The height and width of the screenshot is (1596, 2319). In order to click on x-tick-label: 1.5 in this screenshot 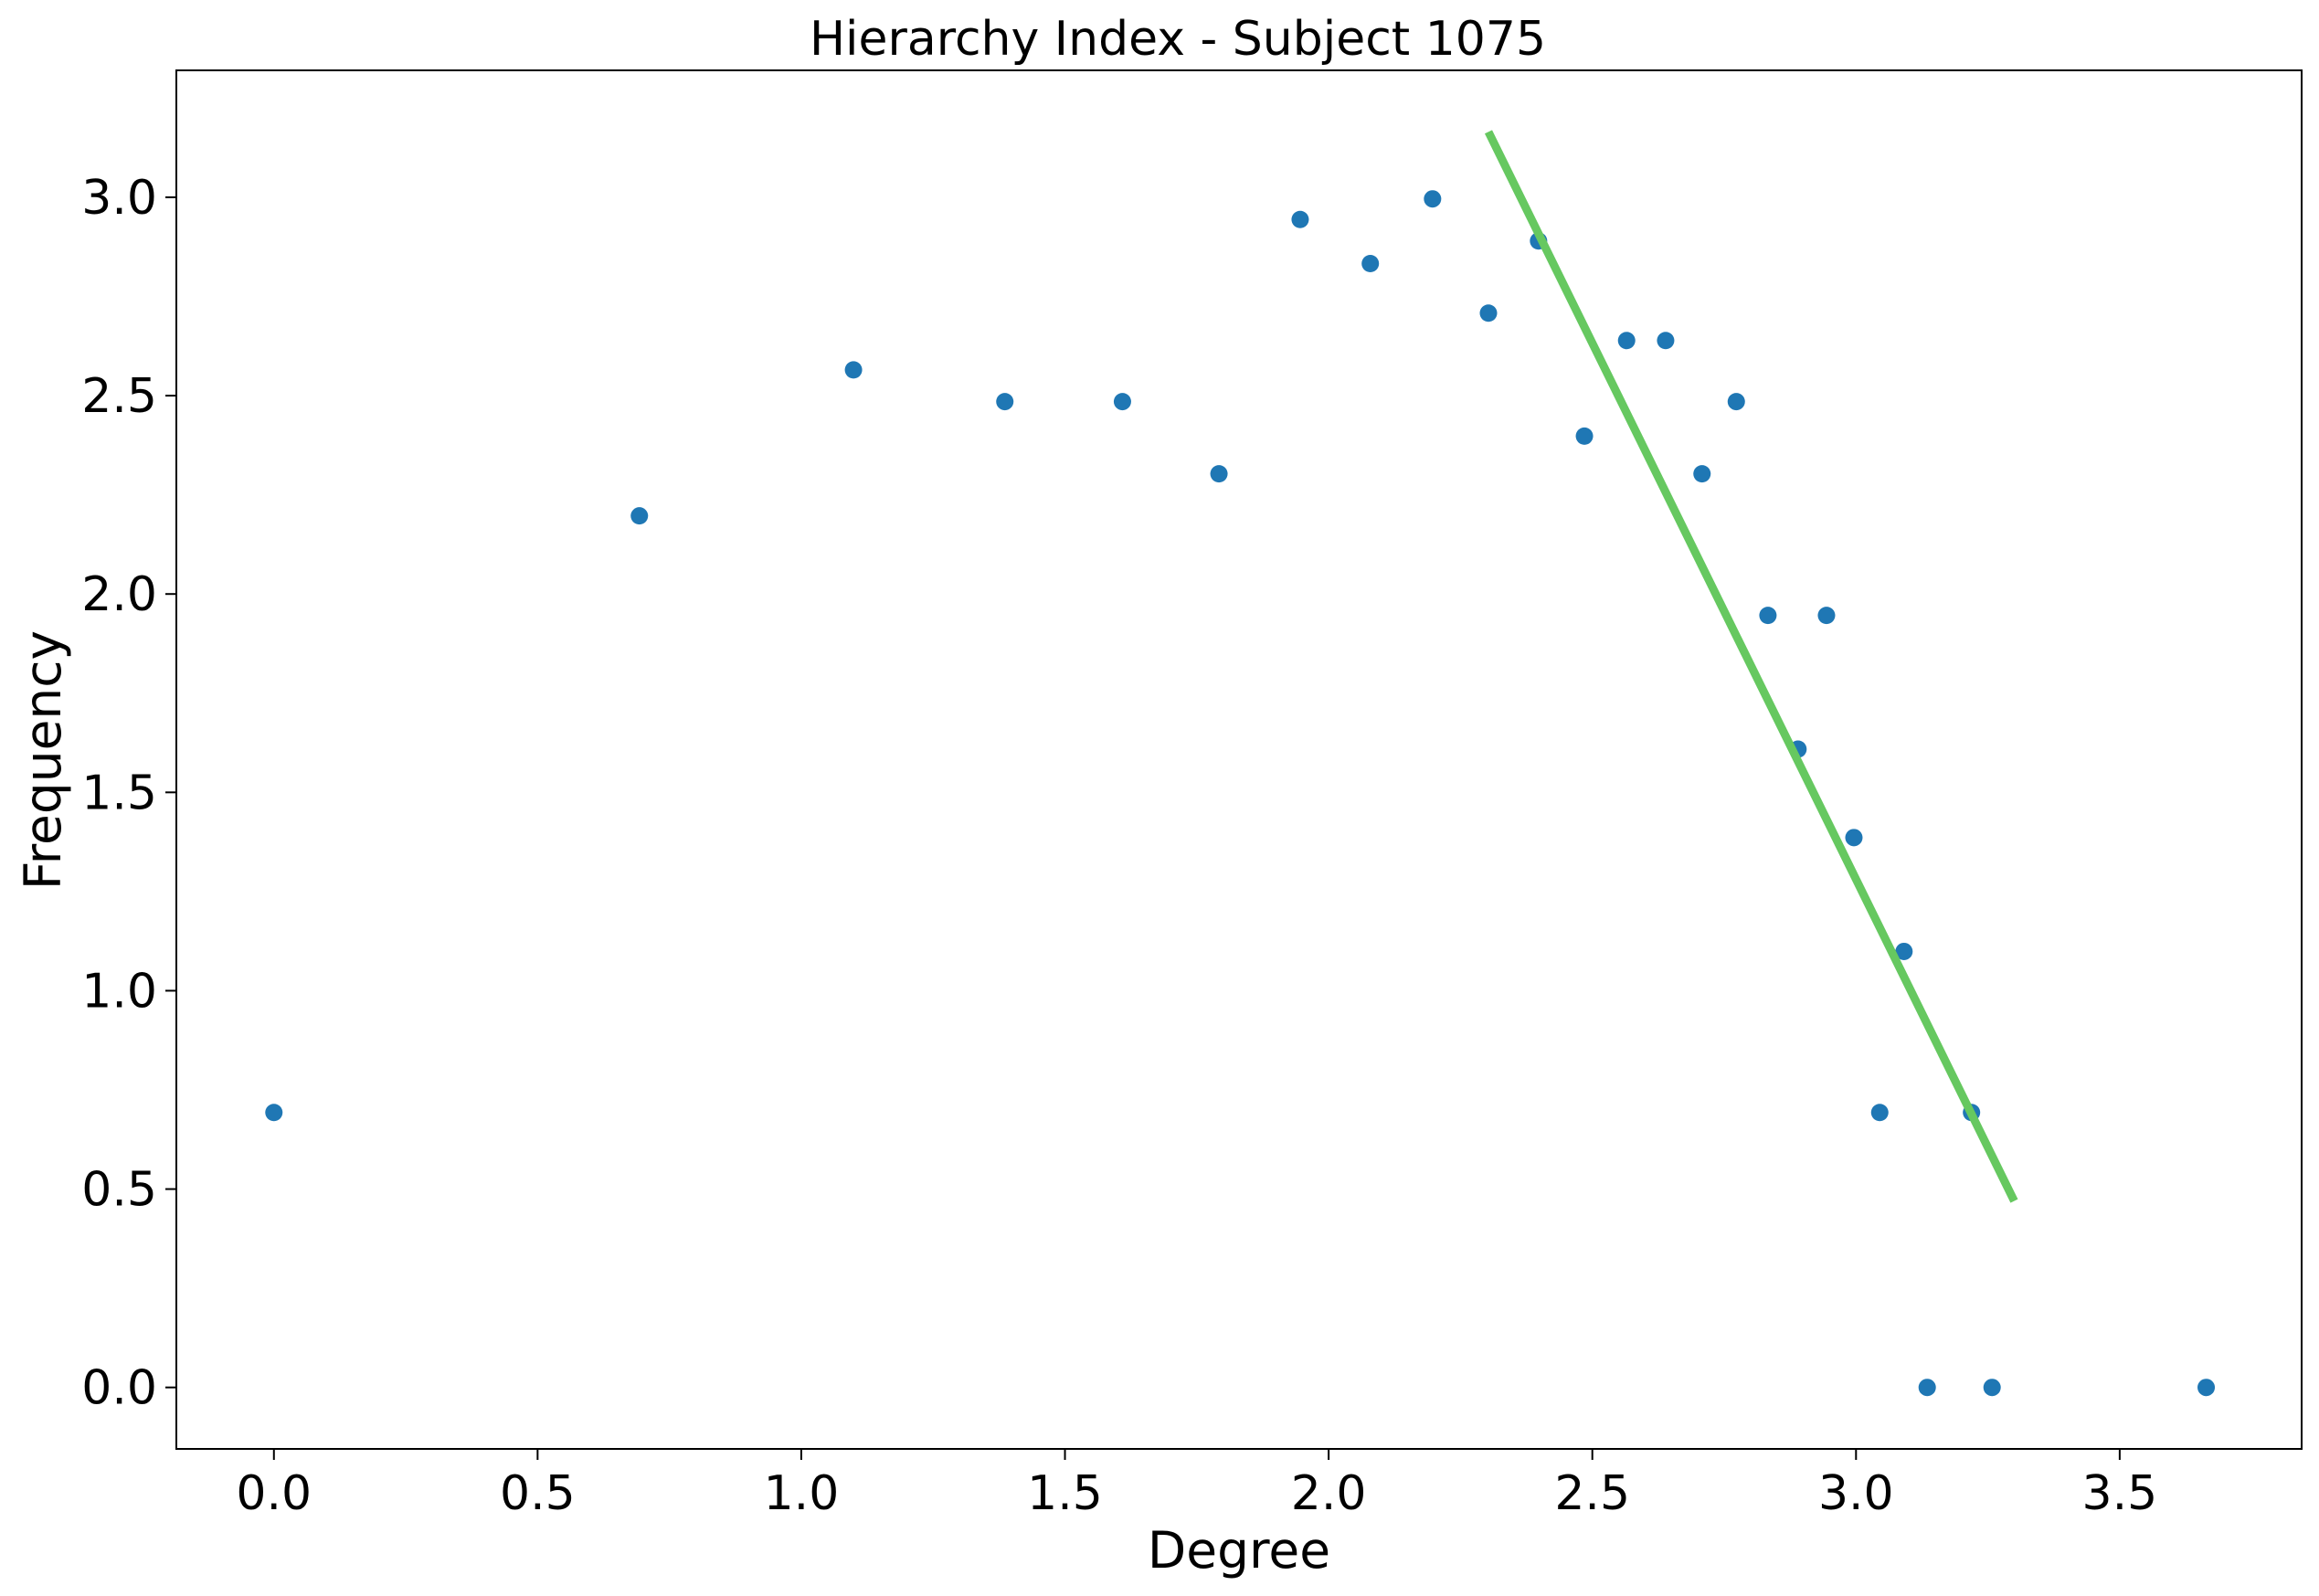, I will do `click(1065, 1493)`.